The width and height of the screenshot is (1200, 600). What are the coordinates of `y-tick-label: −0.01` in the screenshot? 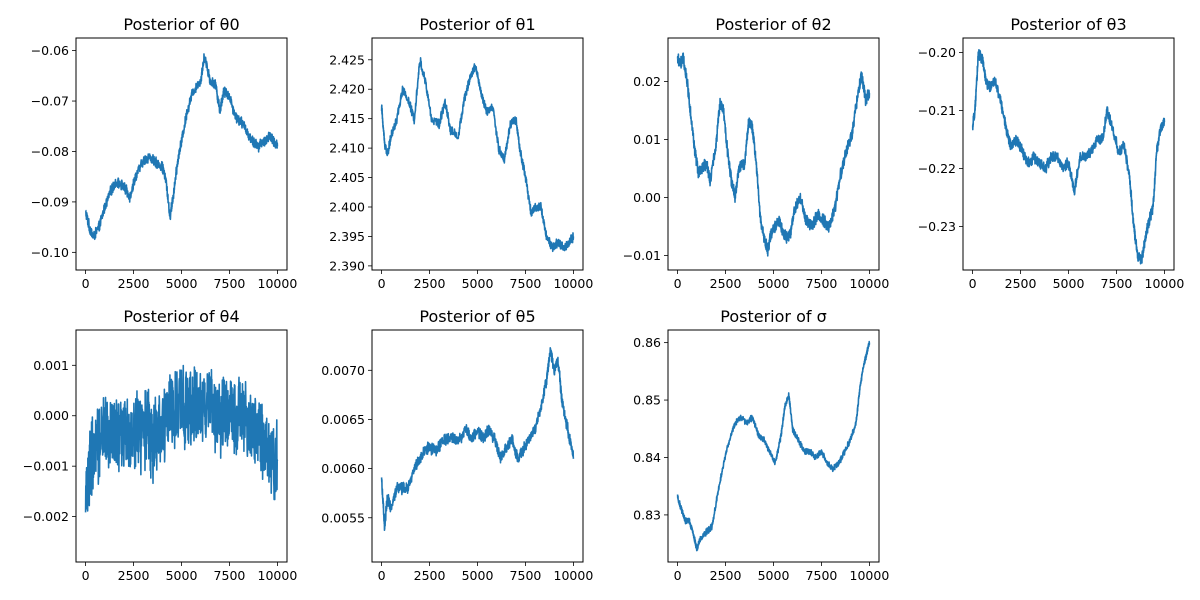 It's located at (642, 255).